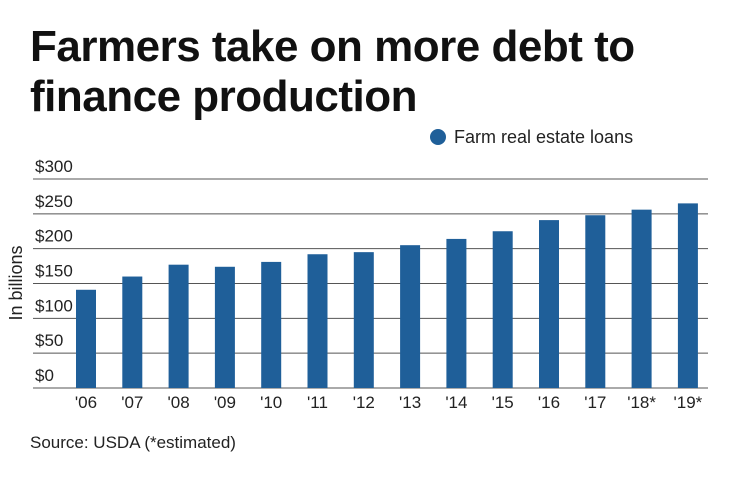 Image resolution: width=740 pixels, height=482 pixels. What do you see at coordinates (54, 166) in the screenshot?
I see `y-tick-label: $300` at bounding box center [54, 166].